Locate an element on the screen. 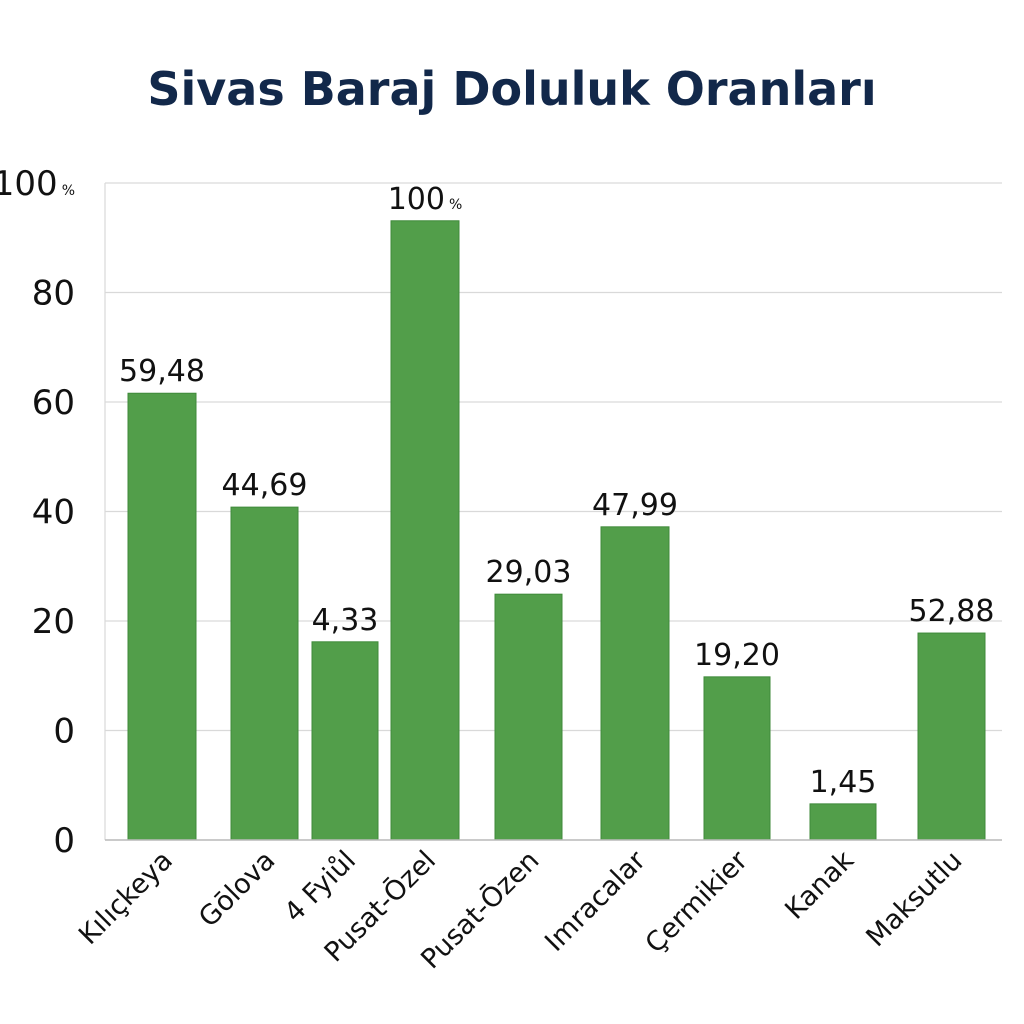  data-label: 100% is located at coordinates (425, 199).